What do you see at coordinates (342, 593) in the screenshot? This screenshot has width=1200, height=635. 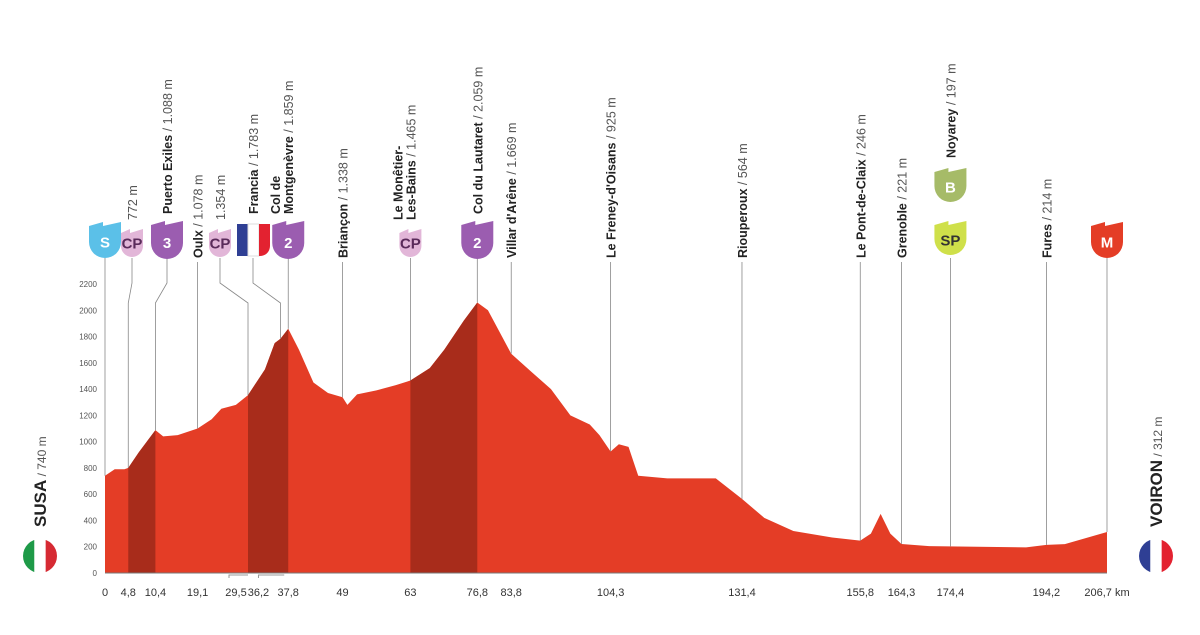 I see `x-tick-label: 49` at bounding box center [342, 593].